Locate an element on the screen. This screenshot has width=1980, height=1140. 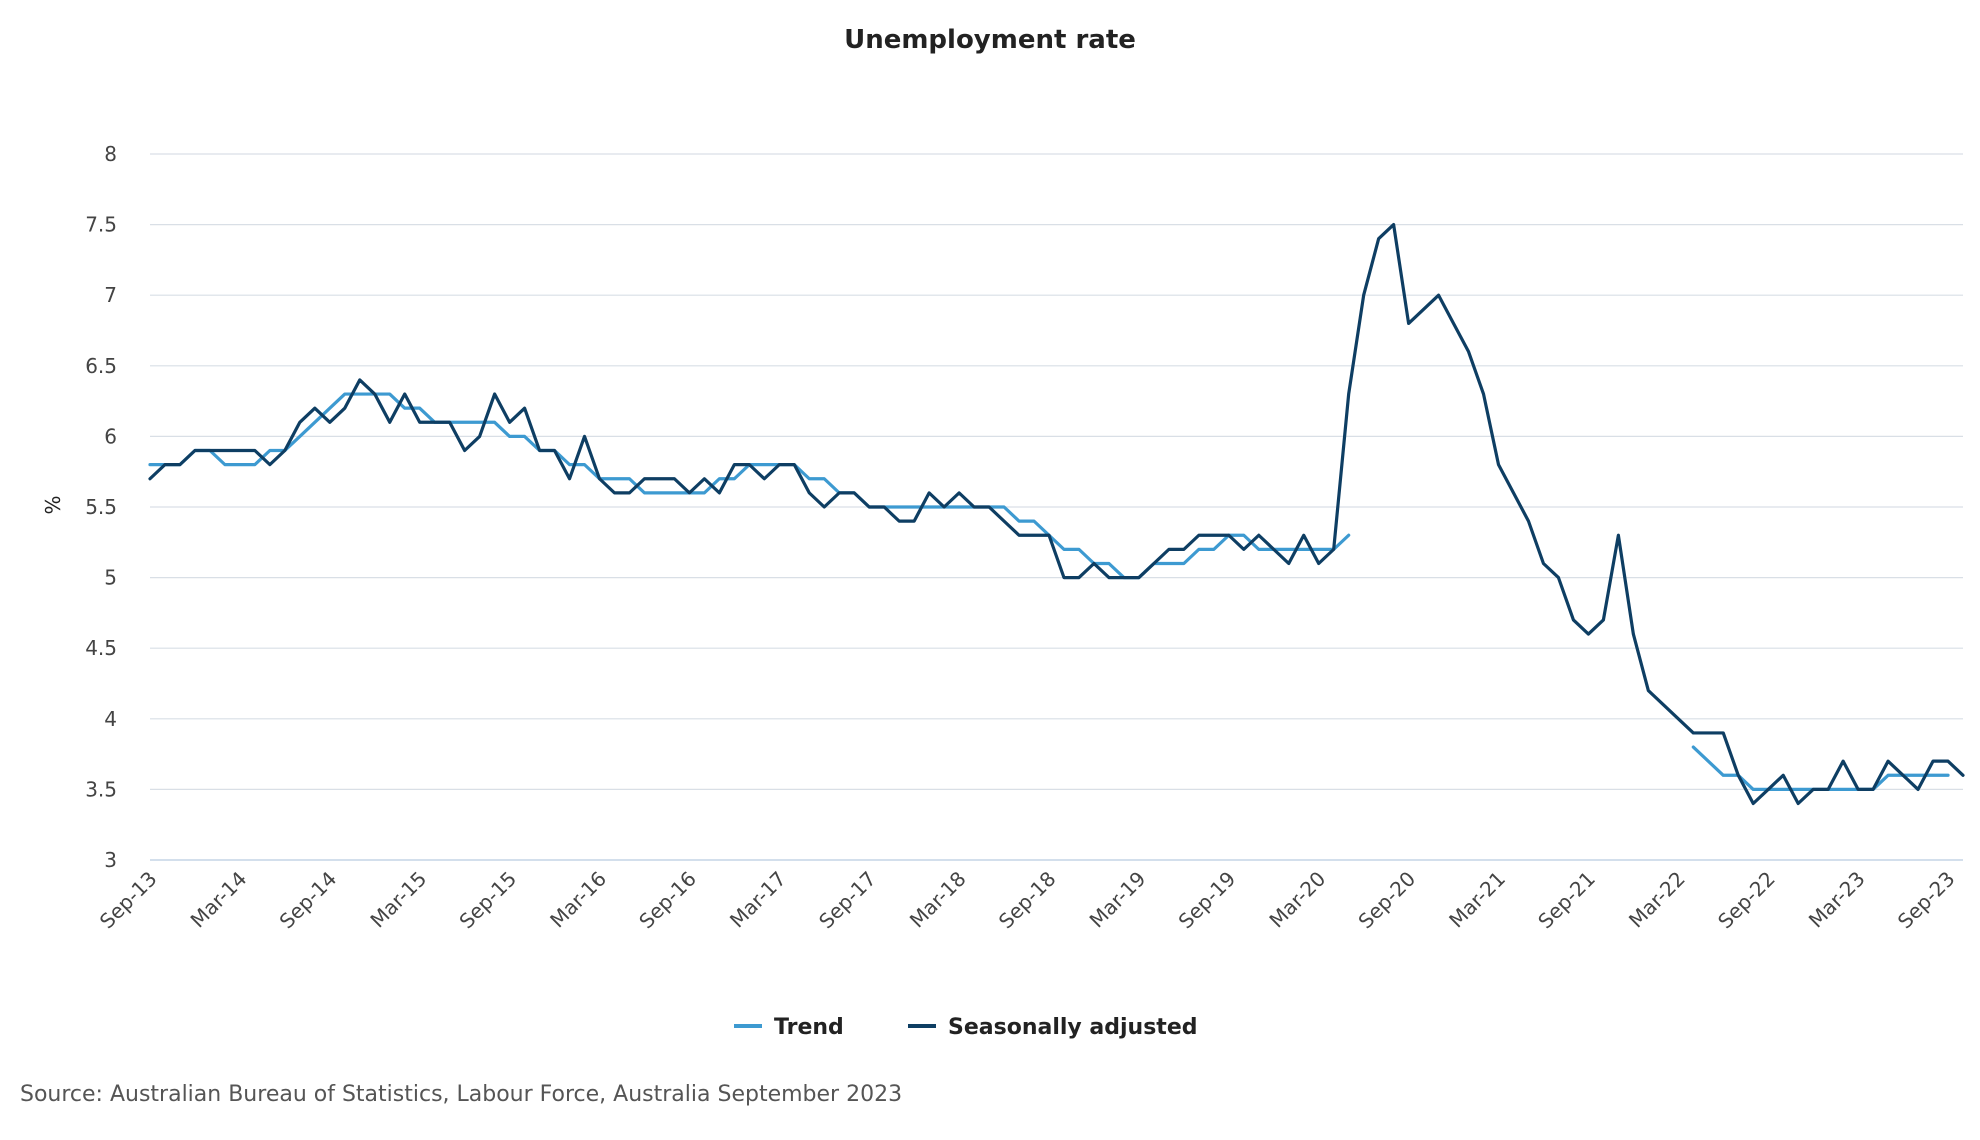
x-tick-label: Mar-22 is located at coordinates (1657, 900).